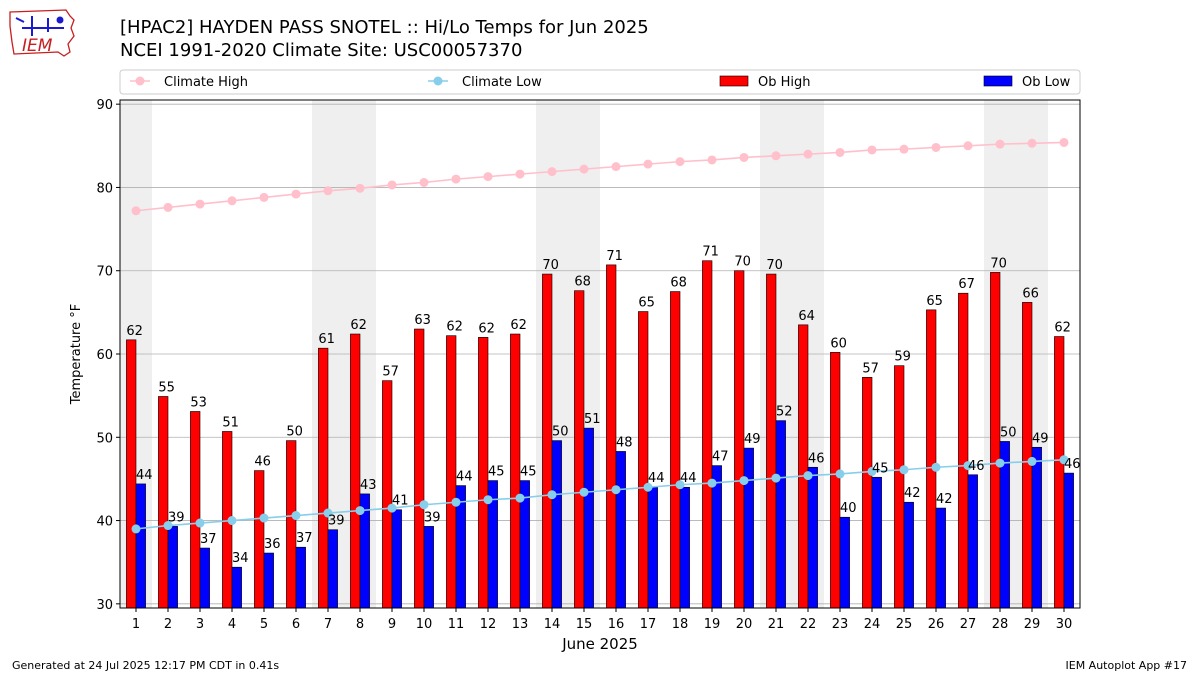 This screenshot has width=1200, height=675. What do you see at coordinates (104, 105) in the screenshot?
I see `y-tick-label: 90` at bounding box center [104, 105].